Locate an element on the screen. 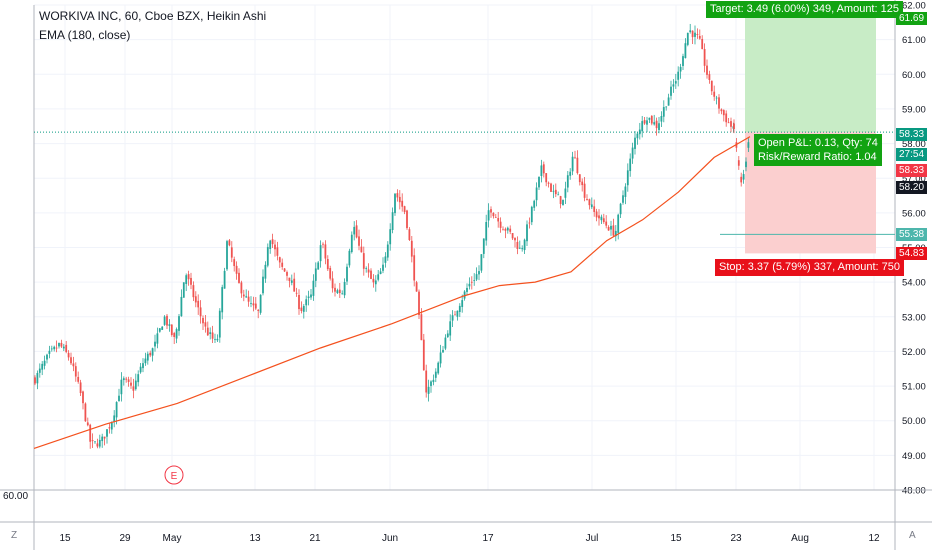 The height and width of the screenshot is (550, 932). y-tick-label: 59.00 is located at coordinates (914, 109).